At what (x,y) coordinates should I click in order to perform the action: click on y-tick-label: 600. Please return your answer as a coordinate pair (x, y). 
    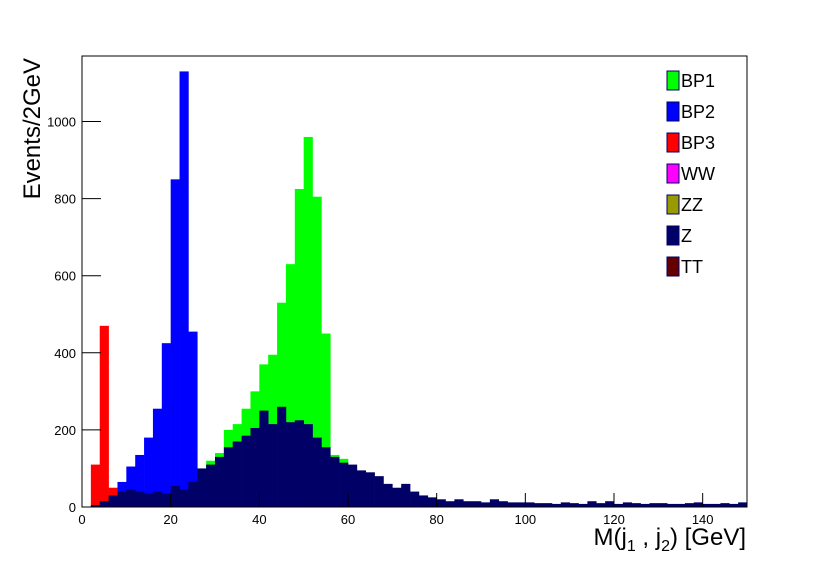
    Looking at the image, I should click on (65, 276).